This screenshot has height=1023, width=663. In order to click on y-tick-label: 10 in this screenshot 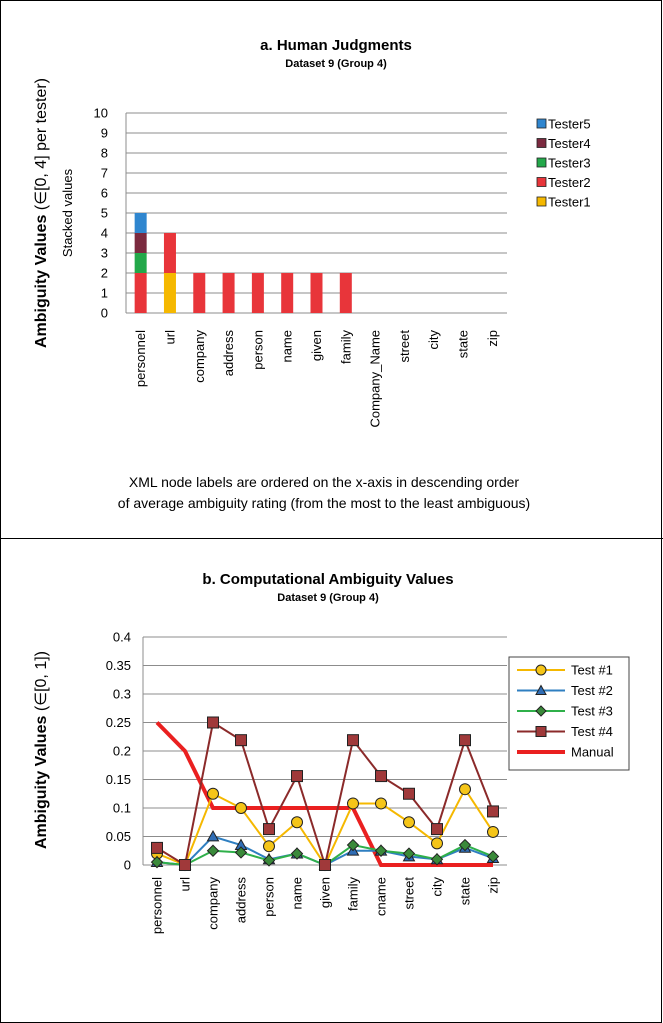, I will do `click(101, 113)`.